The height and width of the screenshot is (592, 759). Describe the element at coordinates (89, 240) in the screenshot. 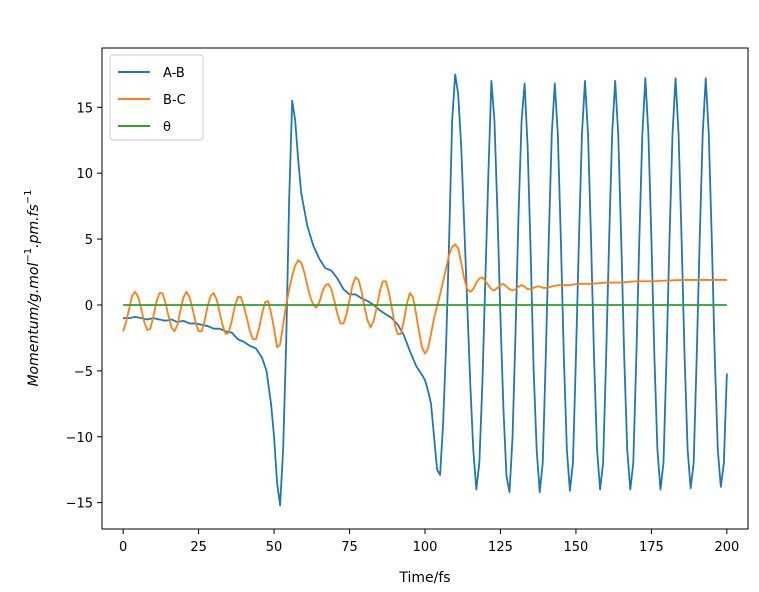

I see `y-tick-label: 5` at that location.